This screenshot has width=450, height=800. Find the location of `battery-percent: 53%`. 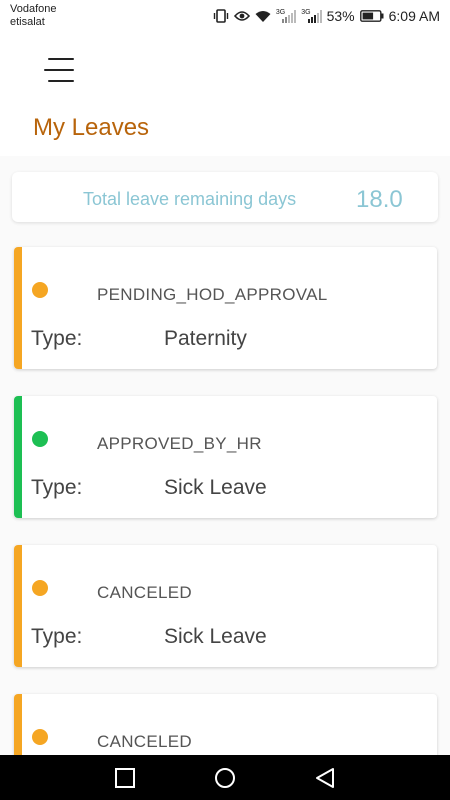

battery-percent: 53% is located at coordinates (340, 16).